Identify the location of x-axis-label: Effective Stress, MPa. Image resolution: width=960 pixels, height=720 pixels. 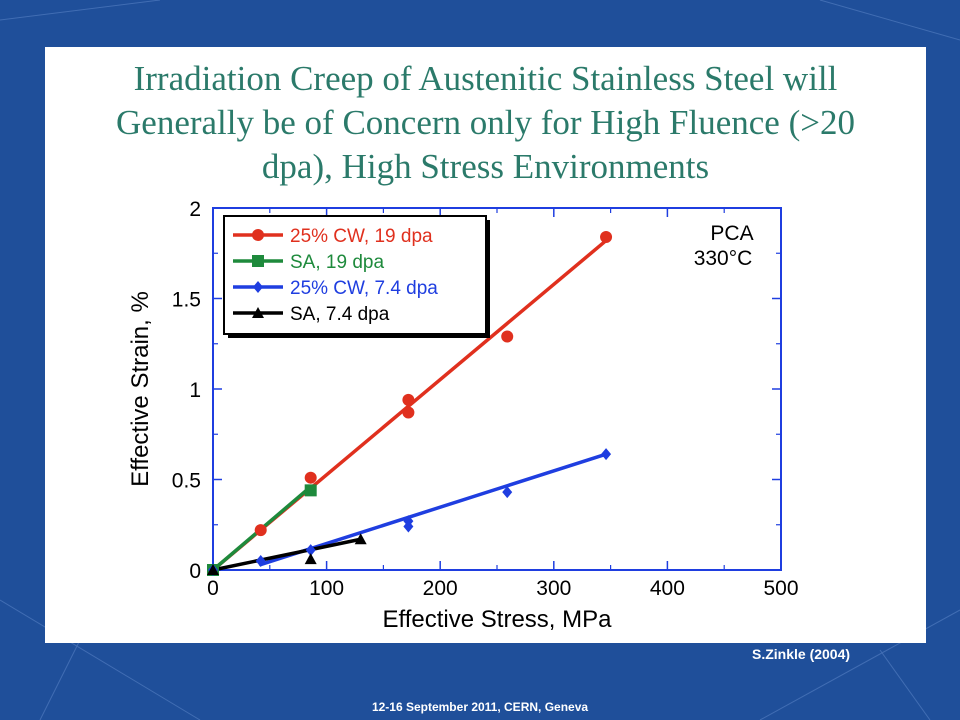
(498, 619).